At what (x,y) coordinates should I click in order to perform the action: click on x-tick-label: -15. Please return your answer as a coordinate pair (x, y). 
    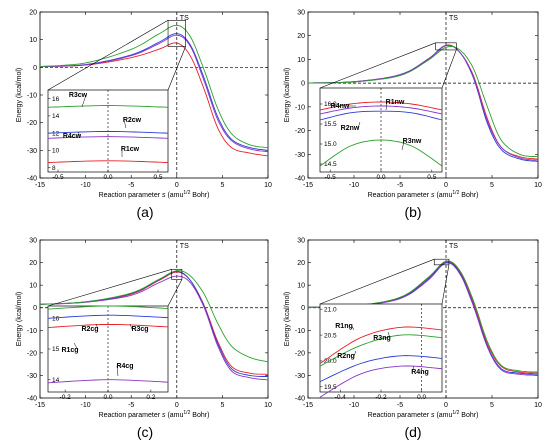
    Looking at the image, I should click on (40, 185).